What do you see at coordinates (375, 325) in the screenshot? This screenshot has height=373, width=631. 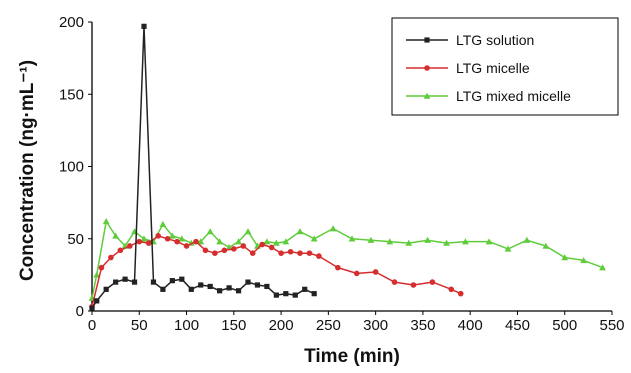 I see `x-tick-label: 300` at bounding box center [375, 325].